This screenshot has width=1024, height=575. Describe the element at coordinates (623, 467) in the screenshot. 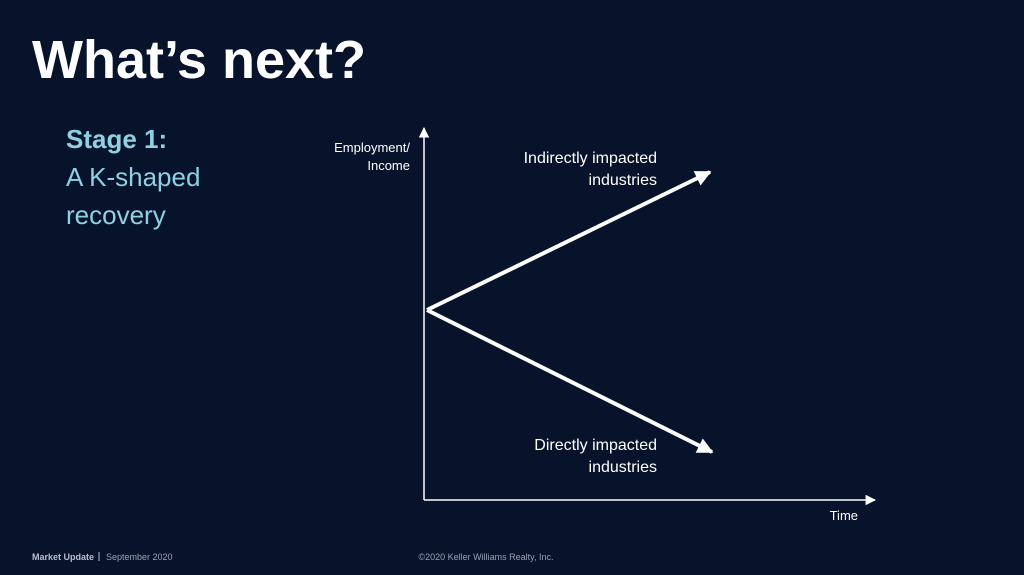

I see `lower-branch-label: industries` at that location.